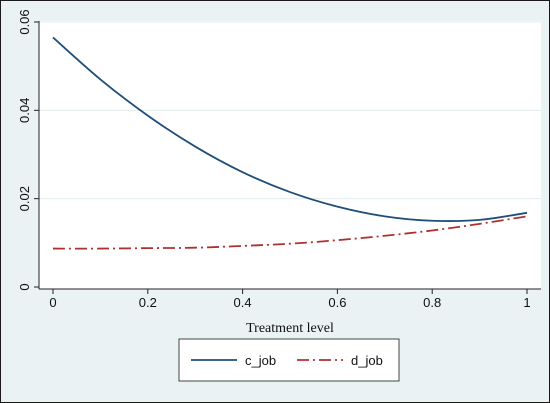 This screenshot has height=403, width=550. Describe the element at coordinates (526, 302) in the screenshot. I see `x-tick-label: 1` at that location.